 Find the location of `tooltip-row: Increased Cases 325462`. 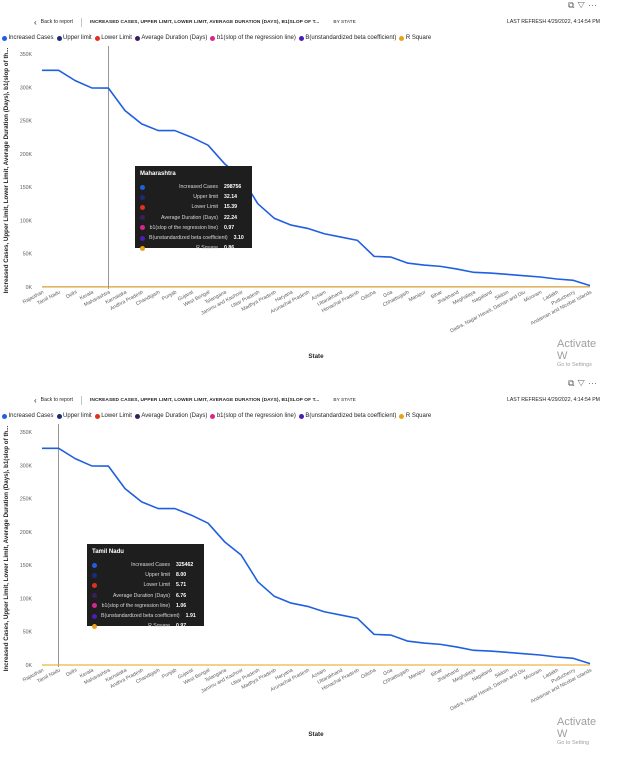

tooltip-row: Increased Cases 325462 is located at coordinates (145, 565).